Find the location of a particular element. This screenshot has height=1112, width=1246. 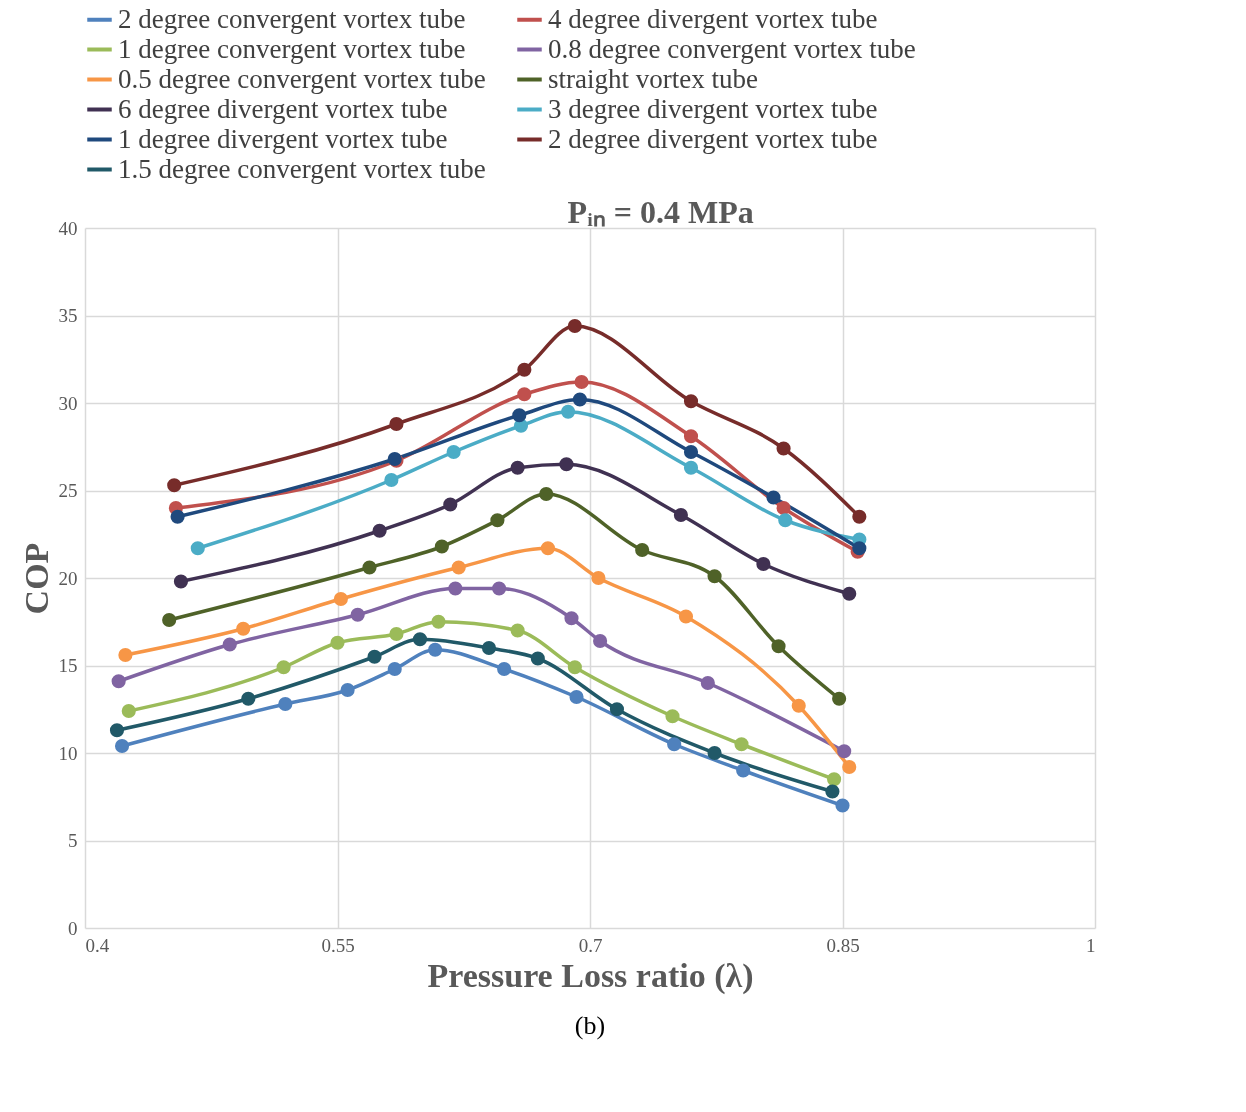

y-tick-label: 40 is located at coordinates (68, 228).